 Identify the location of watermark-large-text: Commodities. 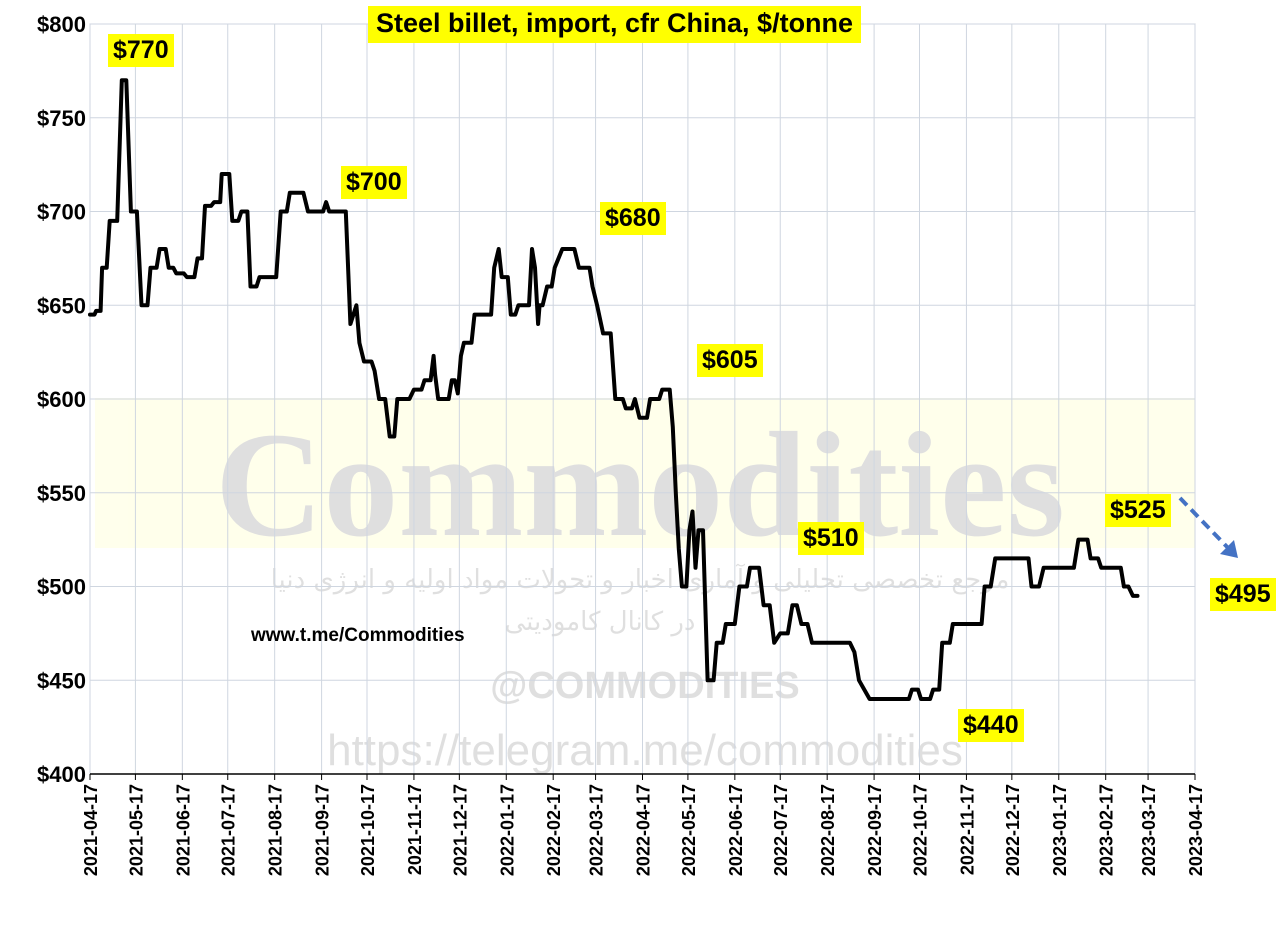
(640, 485).